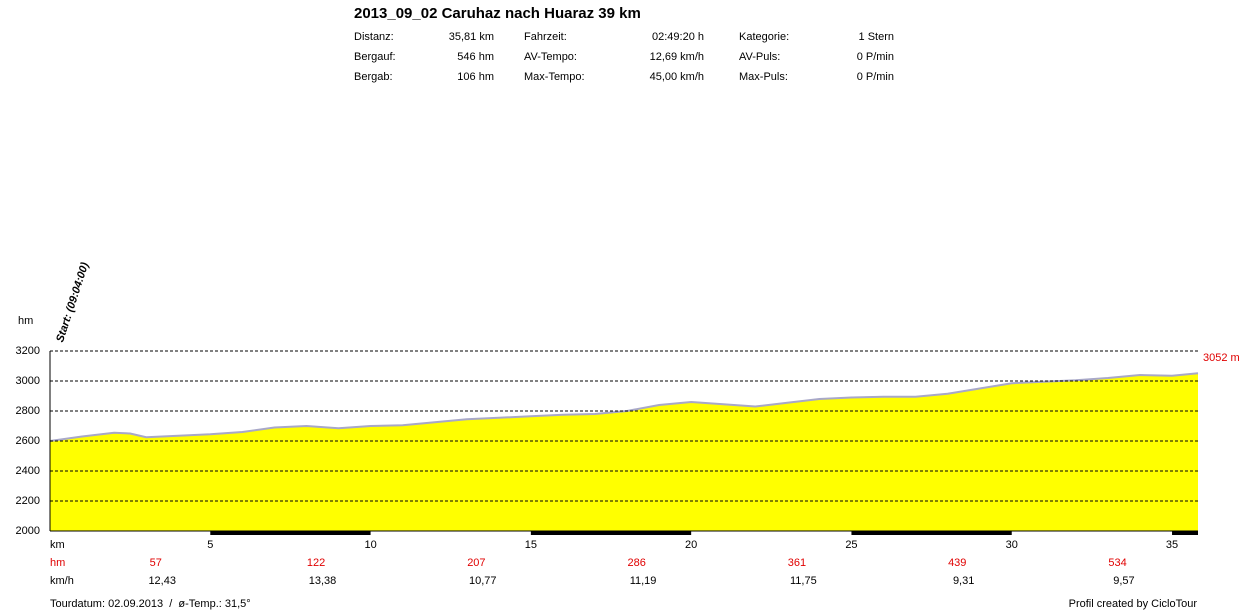 The width and height of the screenshot is (1248, 611). Describe the element at coordinates (677, 77) in the screenshot. I see `stat-value: 45,00 km/h` at that location.